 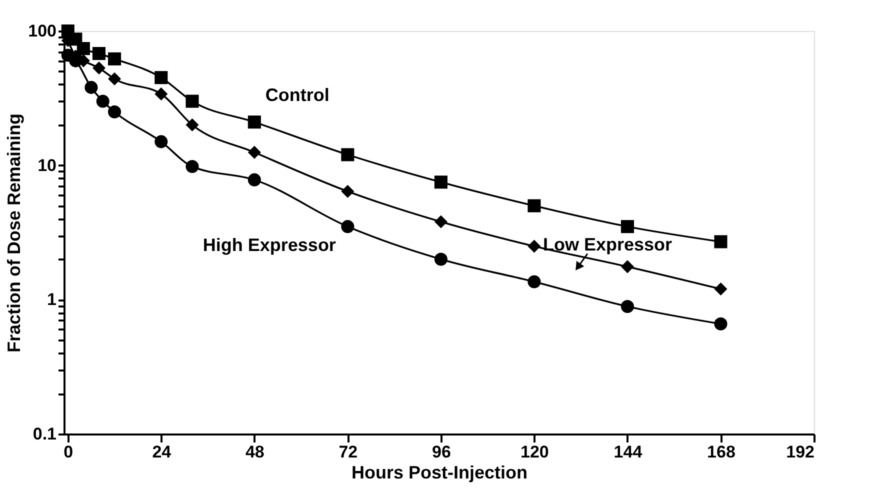 I want to click on y-tick-label: 0.1, so click(x=44, y=434).